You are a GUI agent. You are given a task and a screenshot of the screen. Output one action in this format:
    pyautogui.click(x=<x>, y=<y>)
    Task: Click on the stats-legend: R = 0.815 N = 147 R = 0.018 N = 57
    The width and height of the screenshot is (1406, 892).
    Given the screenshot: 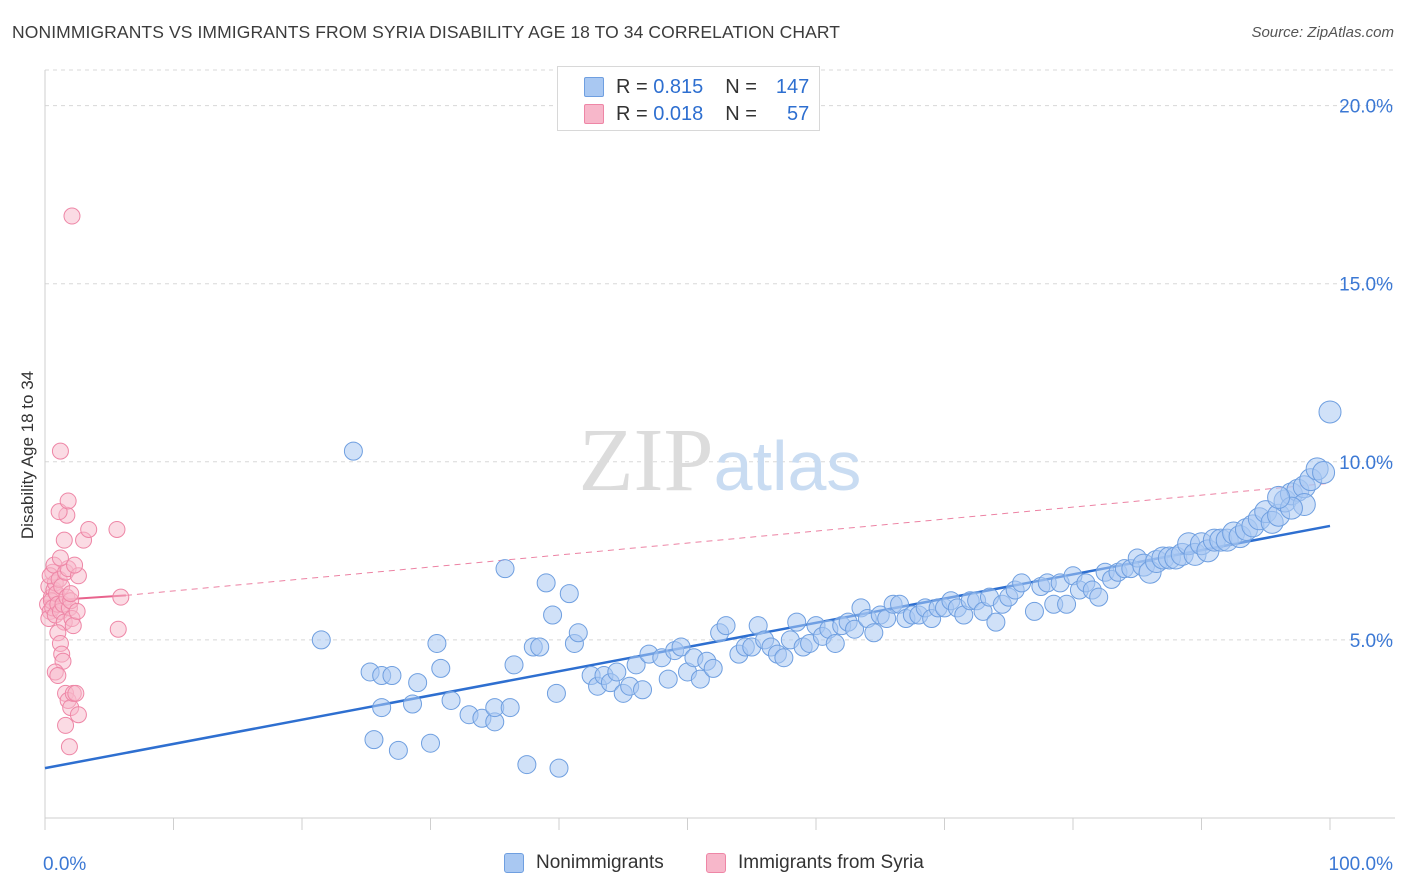 What is the action you would take?
    pyautogui.click(x=688, y=98)
    